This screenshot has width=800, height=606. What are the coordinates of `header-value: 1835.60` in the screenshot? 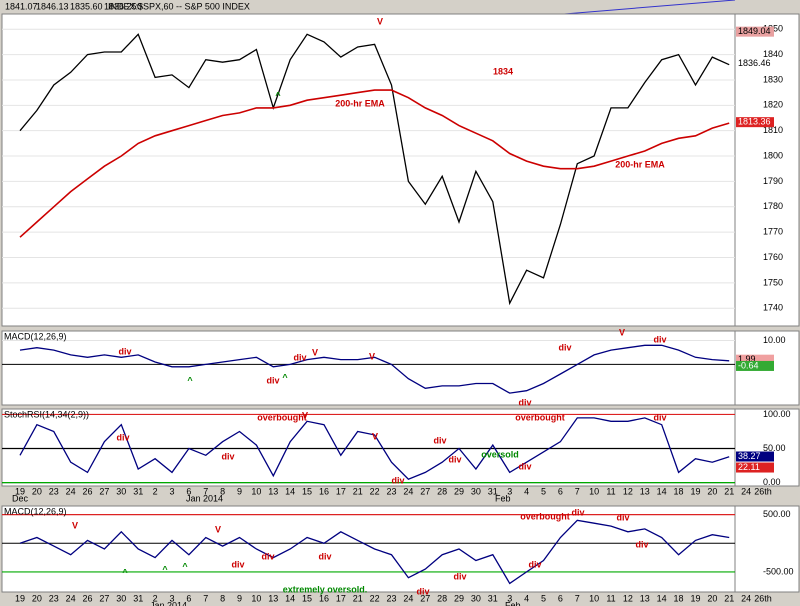 It's located at (86, 6).